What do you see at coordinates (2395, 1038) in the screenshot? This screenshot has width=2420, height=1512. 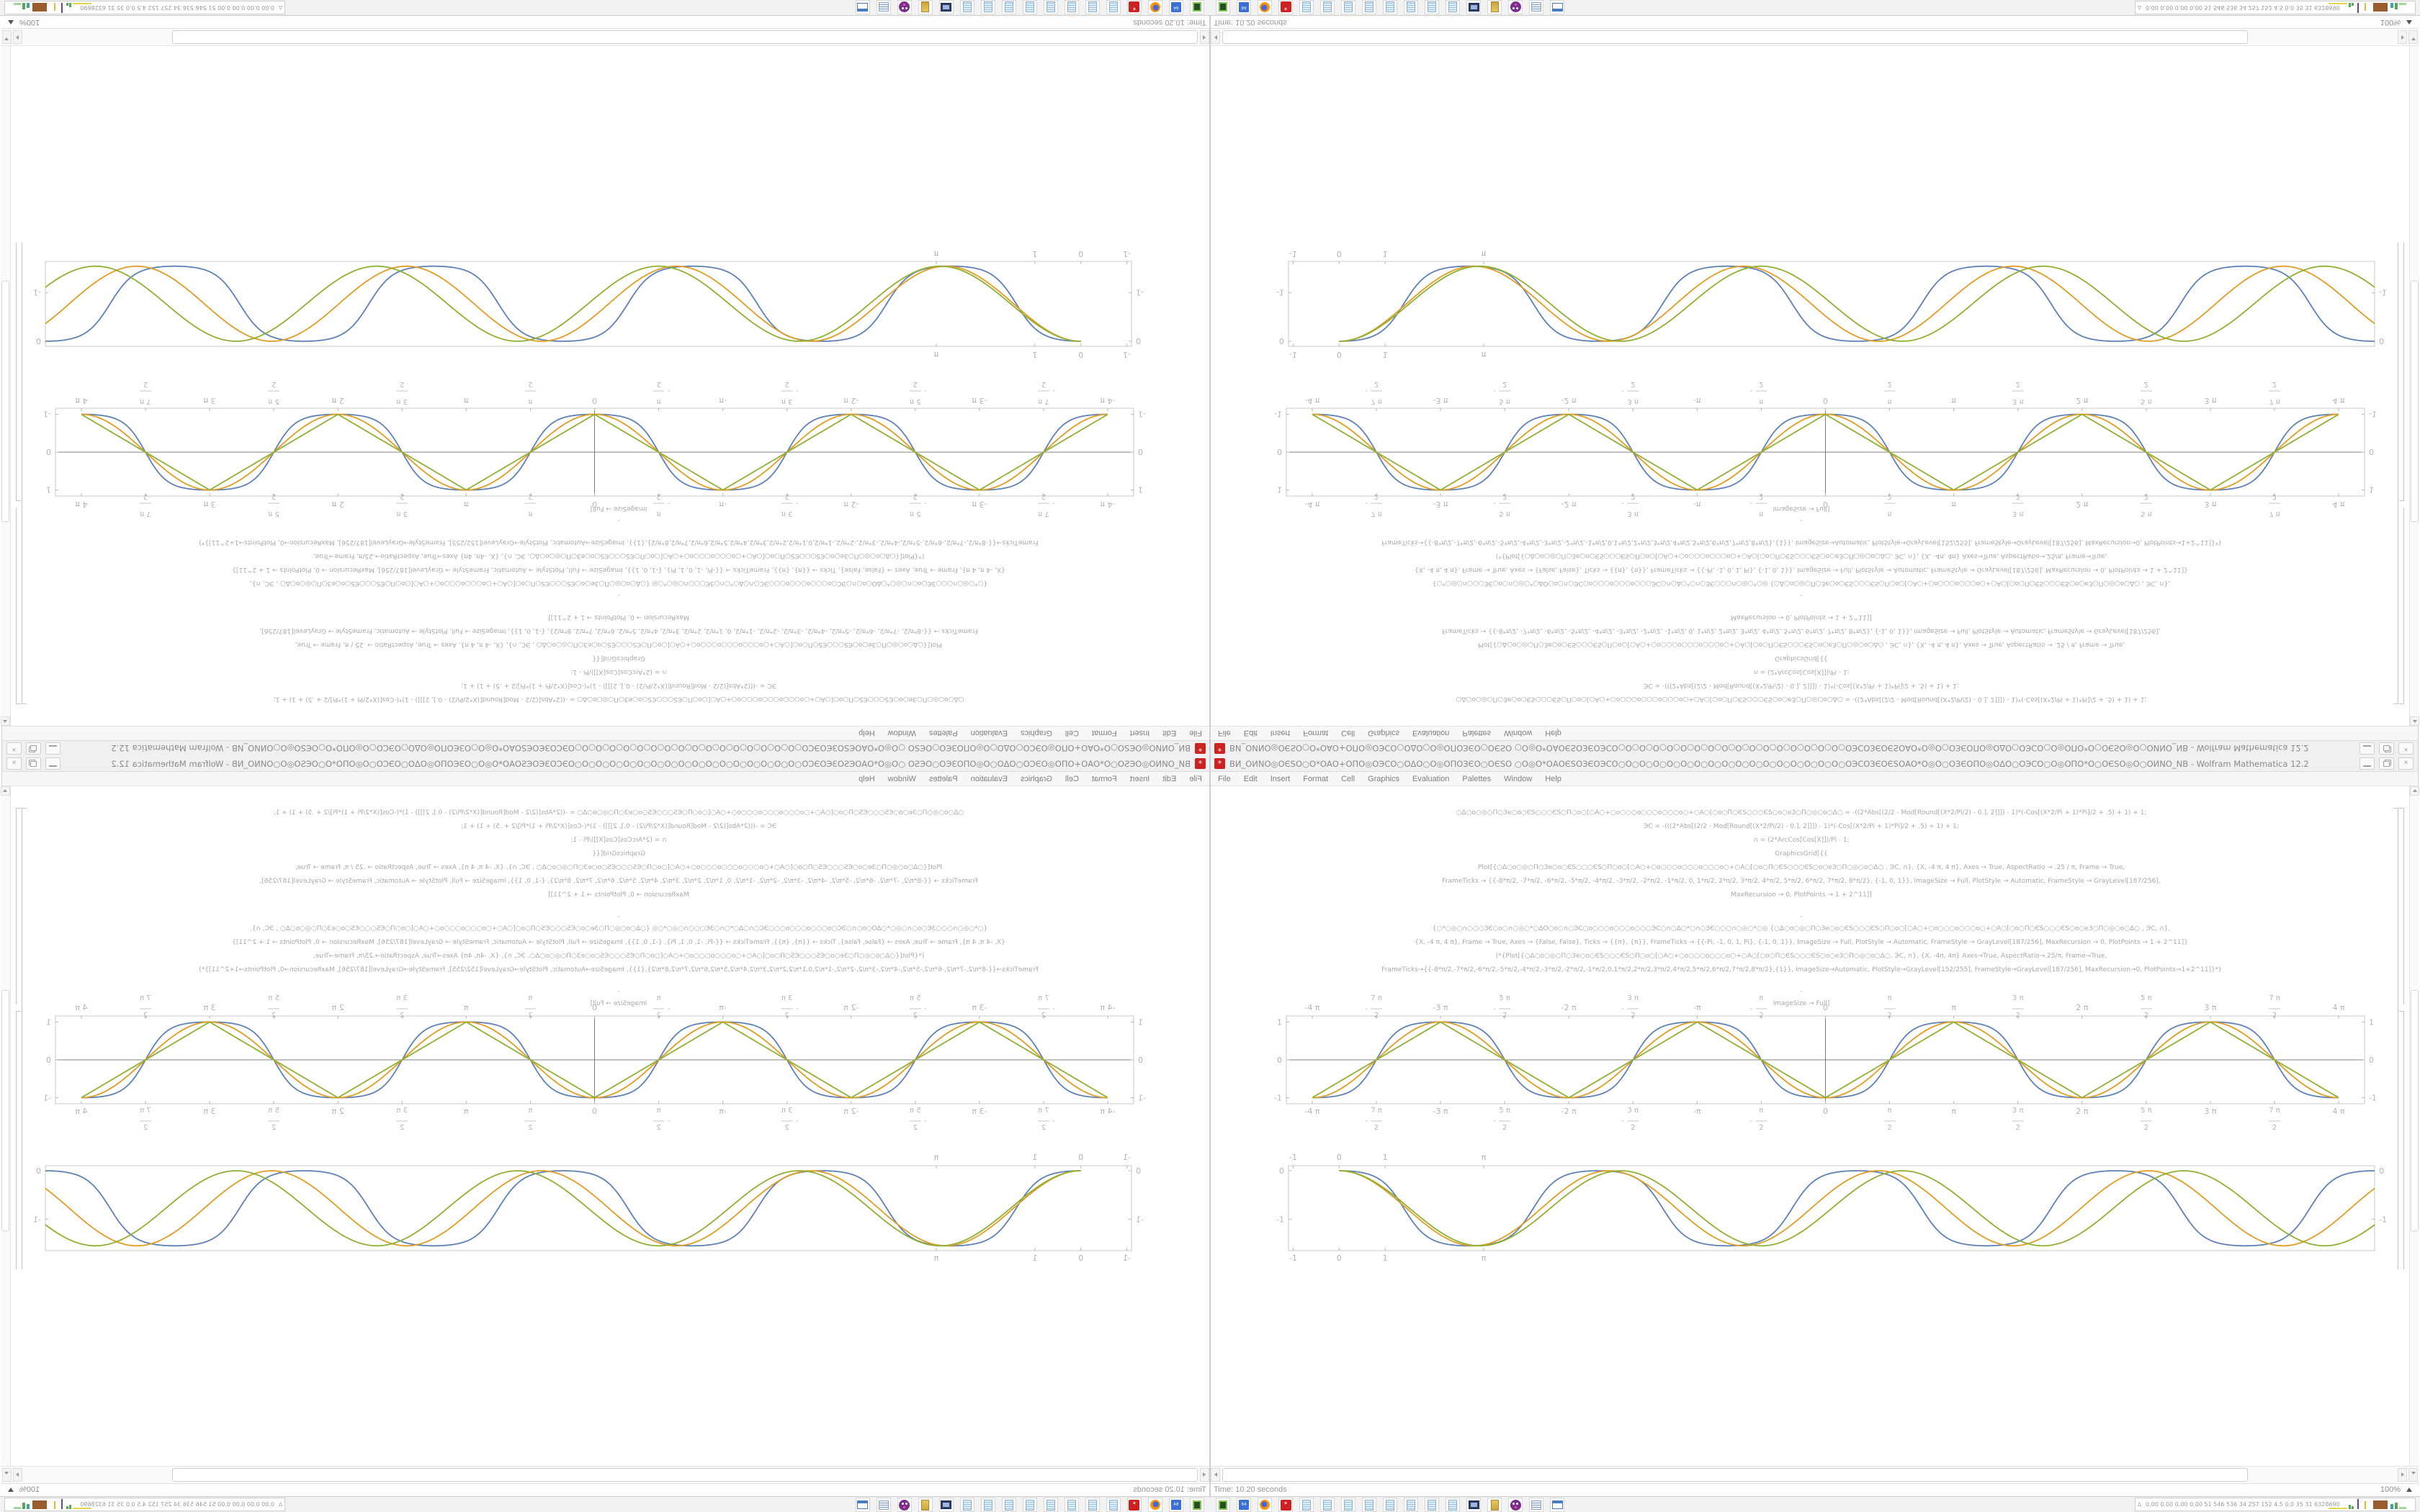 I see `cell-group-bracket` at bounding box center [2395, 1038].